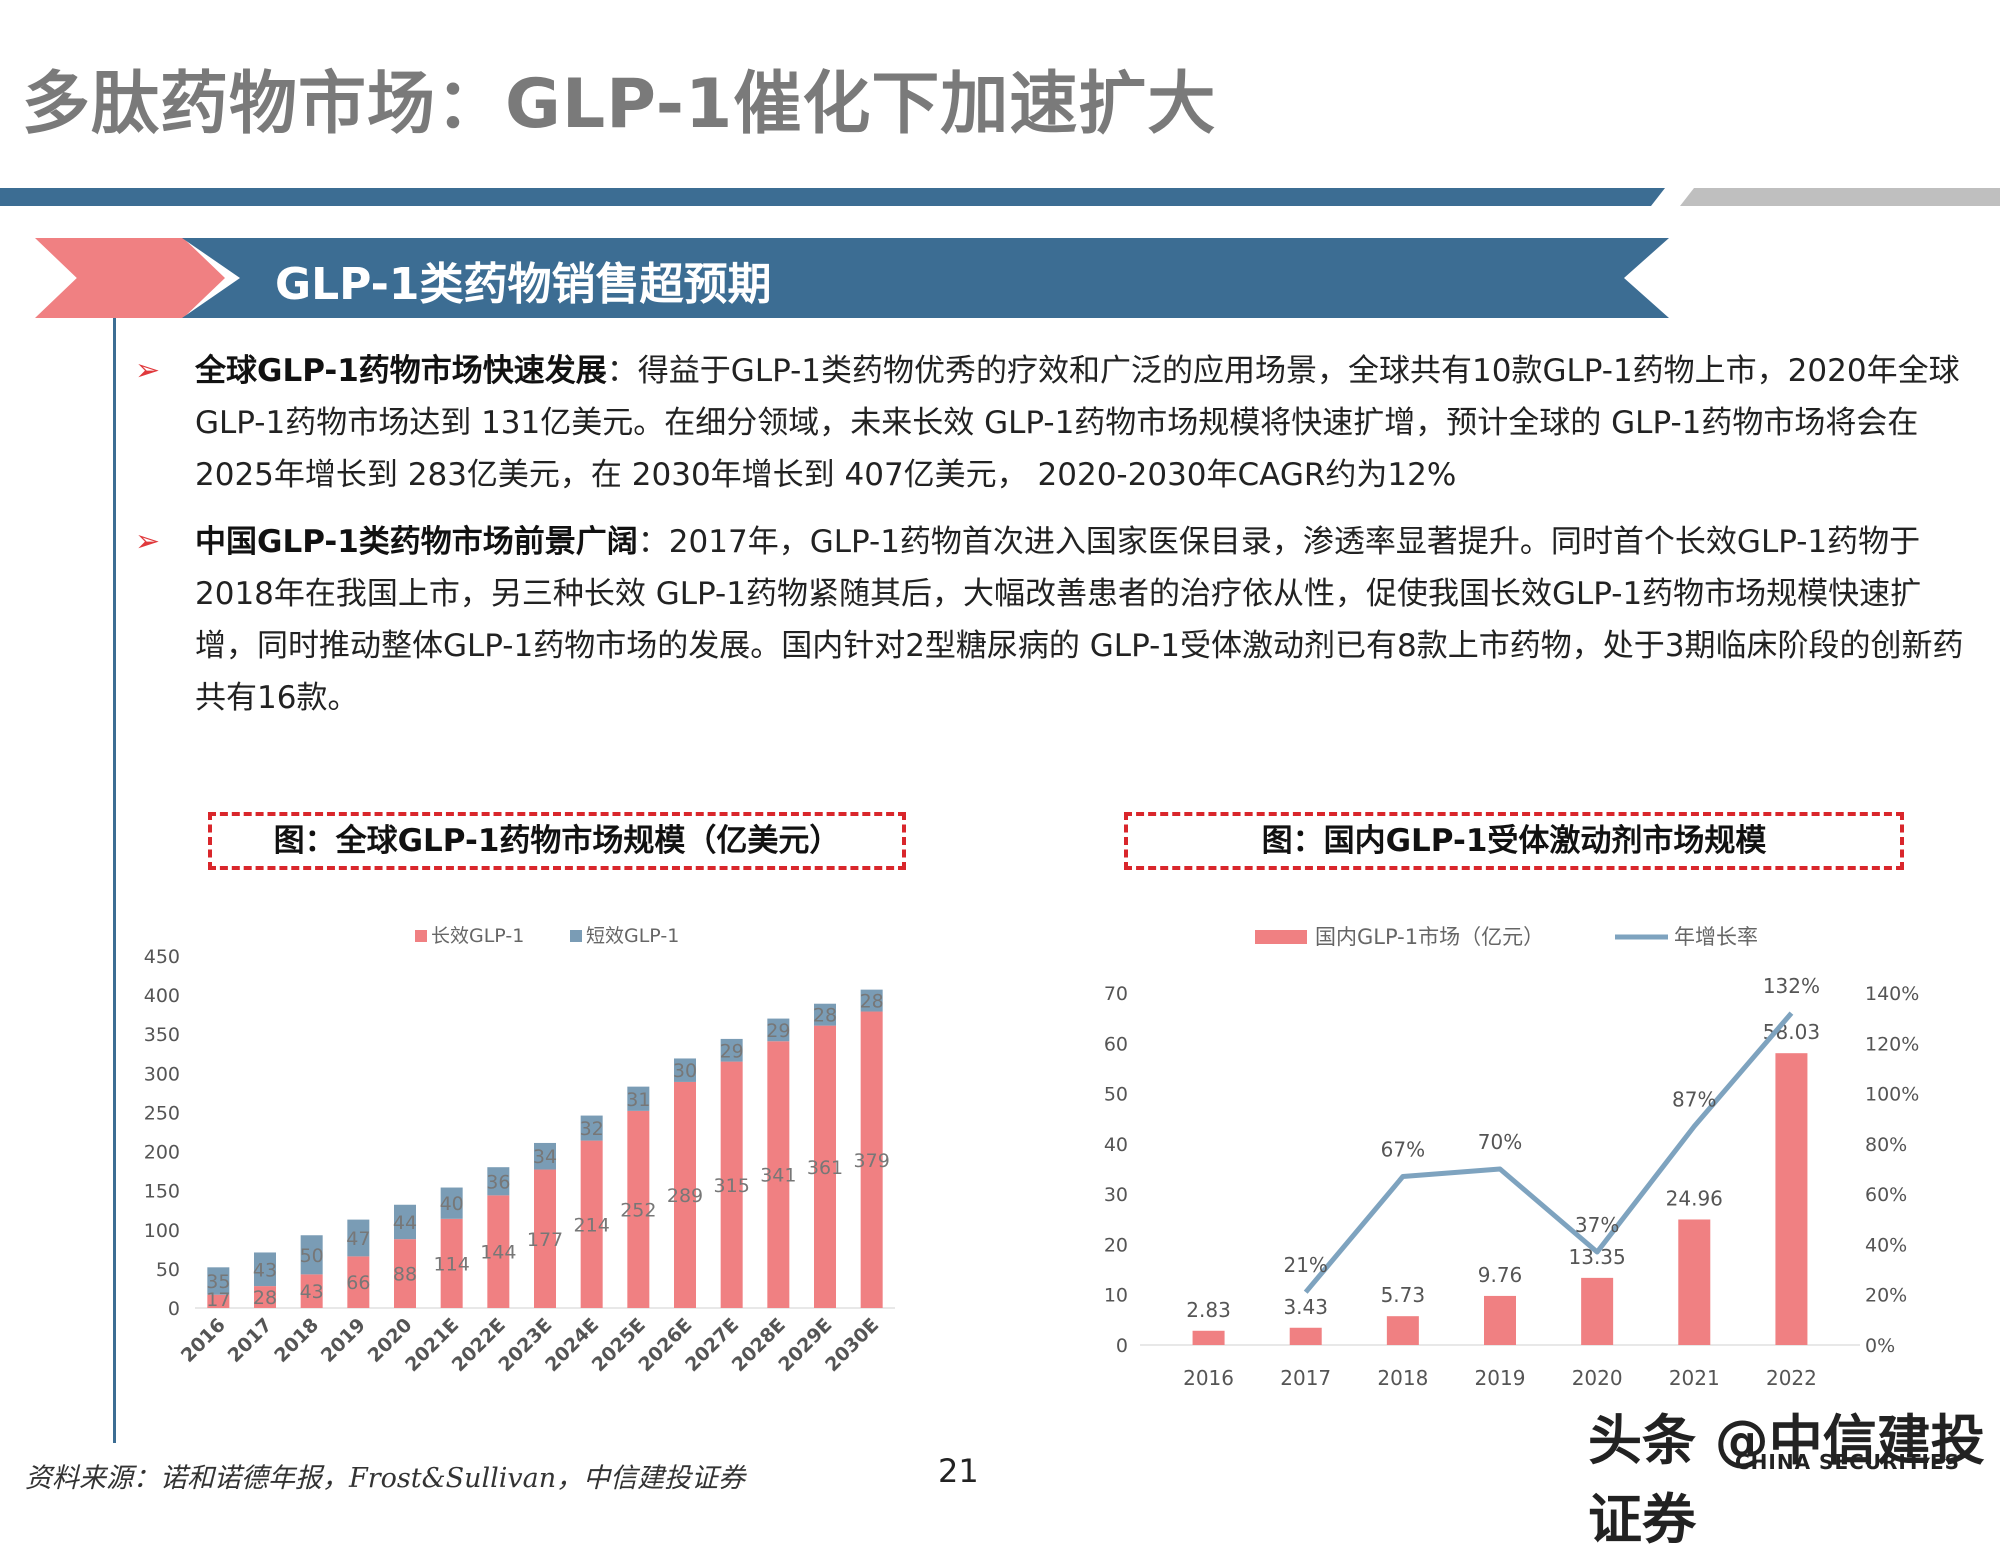 Image resolution: width=2000 pixels, height=1554 pixels. What do you see at coordinates (1694, 1198) in the screenshot?
I see `data-label-market: 24.96` at bounding box center [1694, 1198].